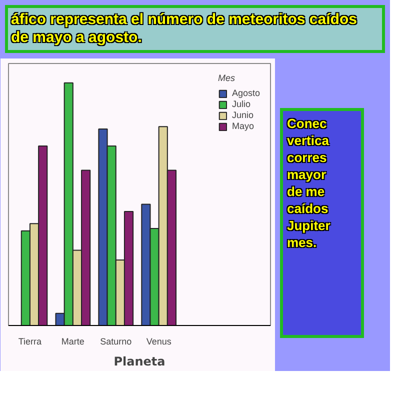 The width and height of the screenshot is (400, 400). I want to click on legend-label: Agosto, so click(246, 93).